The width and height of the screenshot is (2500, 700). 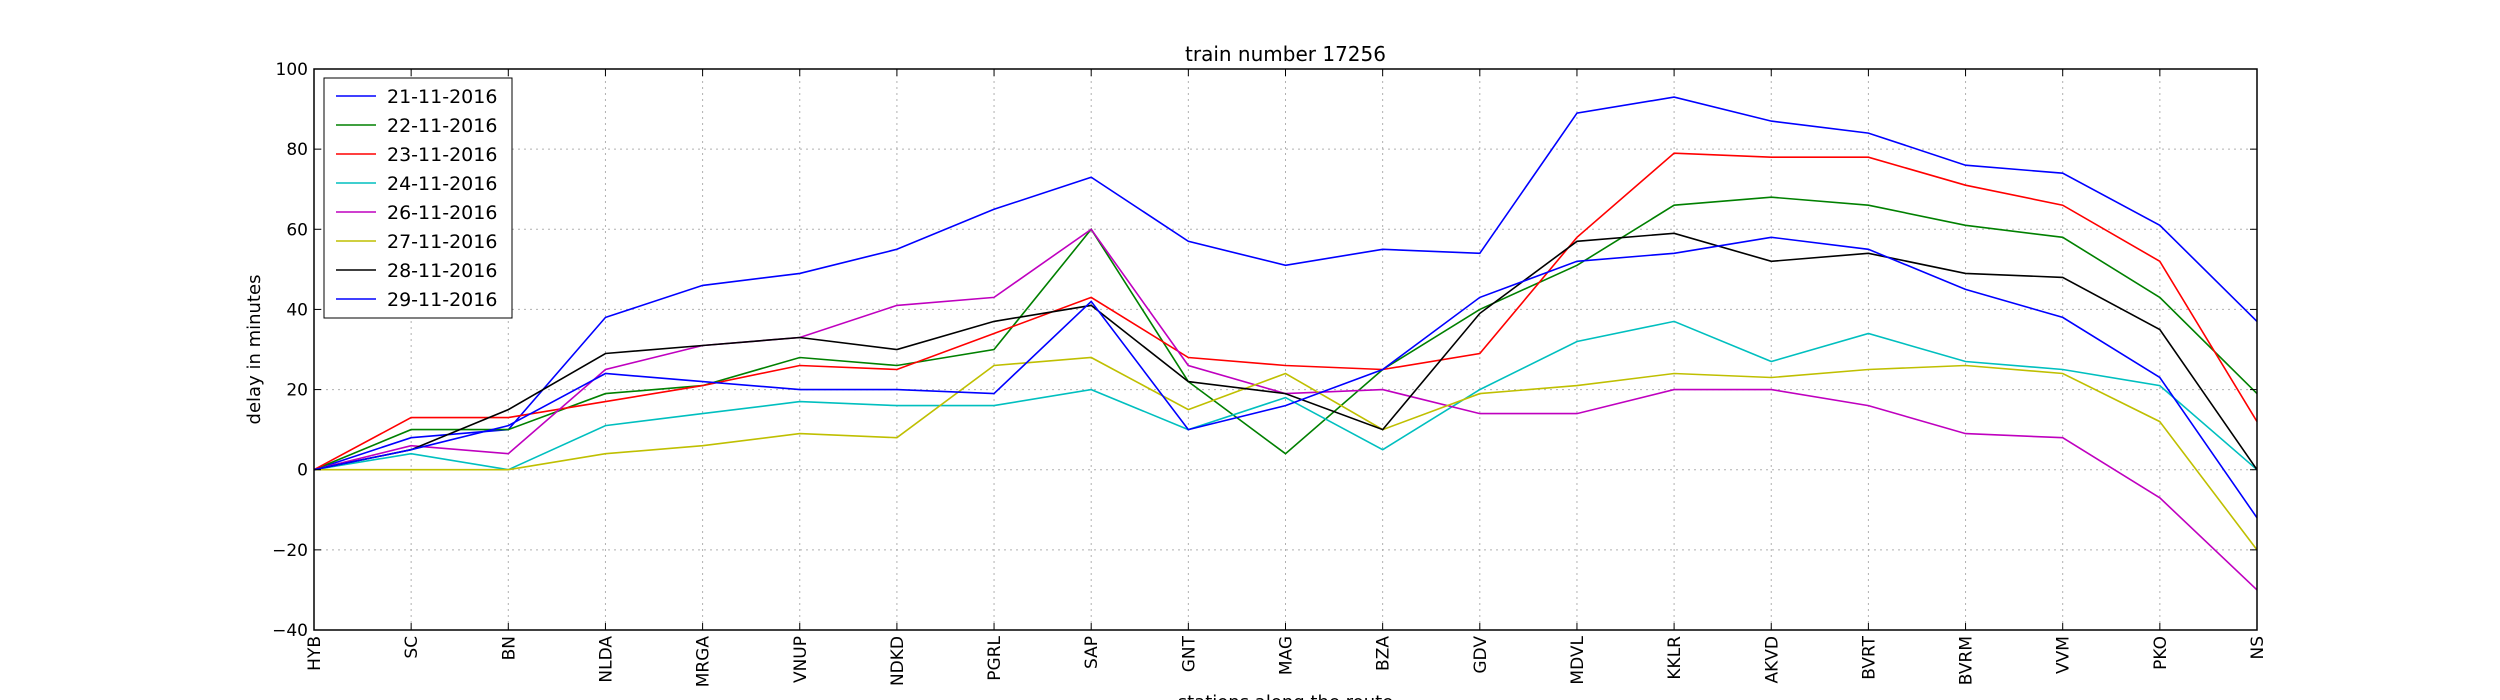 What do you see at coordinates (297, 150) in the screenshot?
I see `y-tick-label: 80` at bounding box center [297, 150].